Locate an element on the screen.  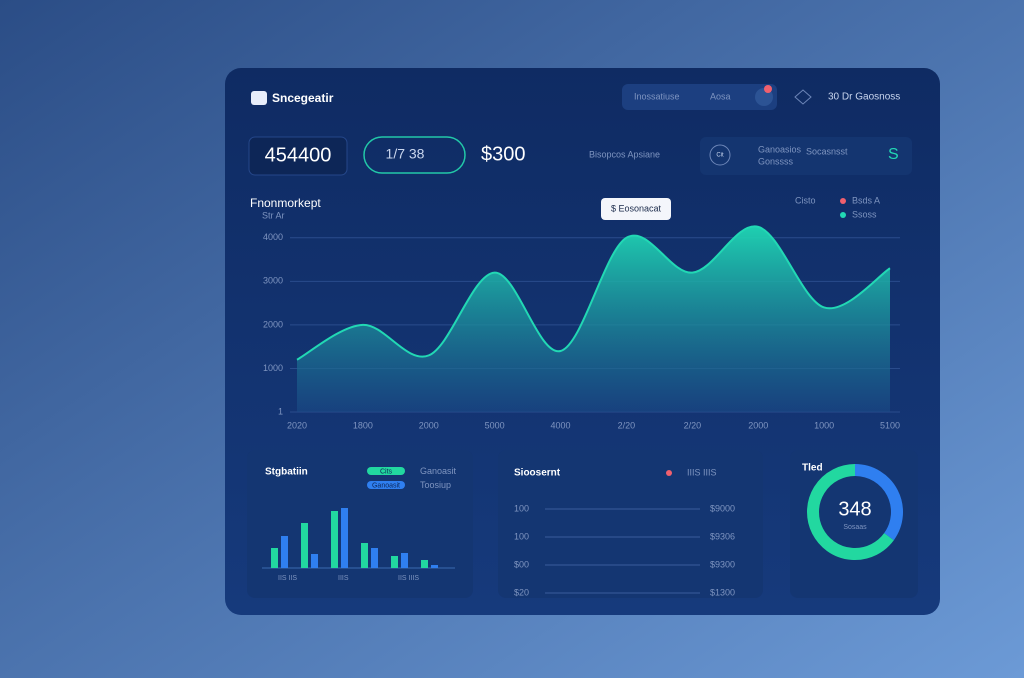
search-text: Inossatiuse is located at coordinates (657, 96).